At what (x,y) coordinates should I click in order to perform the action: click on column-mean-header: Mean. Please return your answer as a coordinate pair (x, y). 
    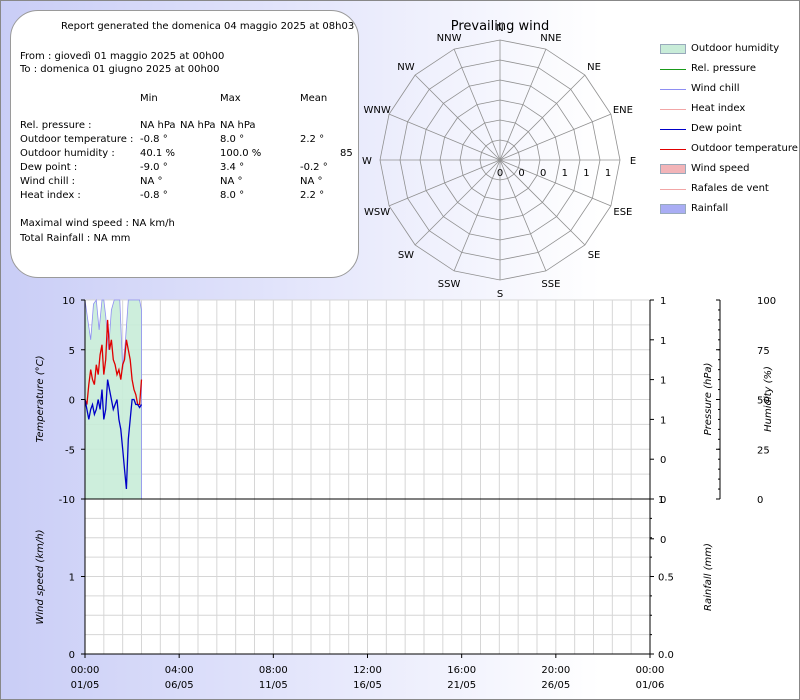
    Looking at the image, I should click on (314, 98).